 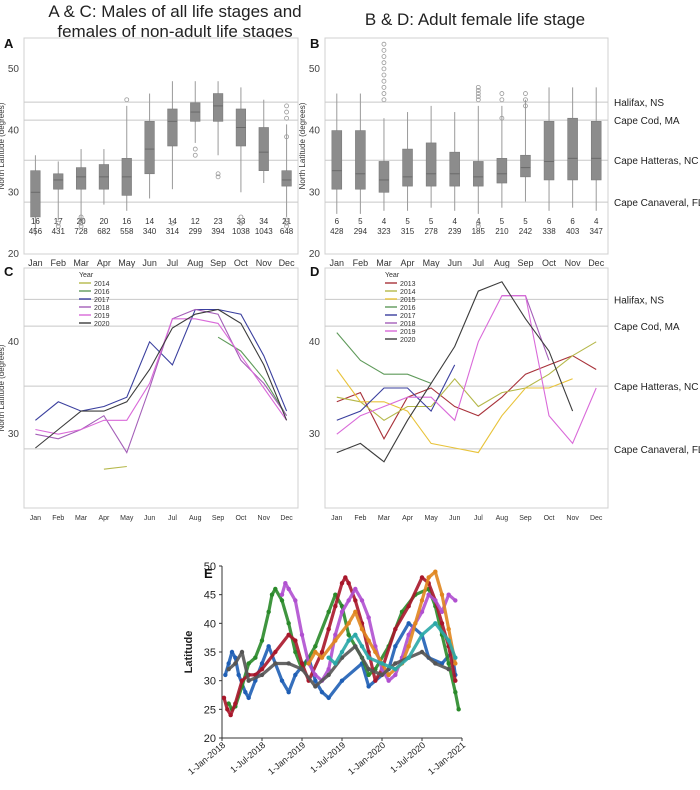 What do you see at coordinates (35, 518) in the screenshot?
I see `panel-c-x-tick-0: Jan` at bounding box center [35, 518].